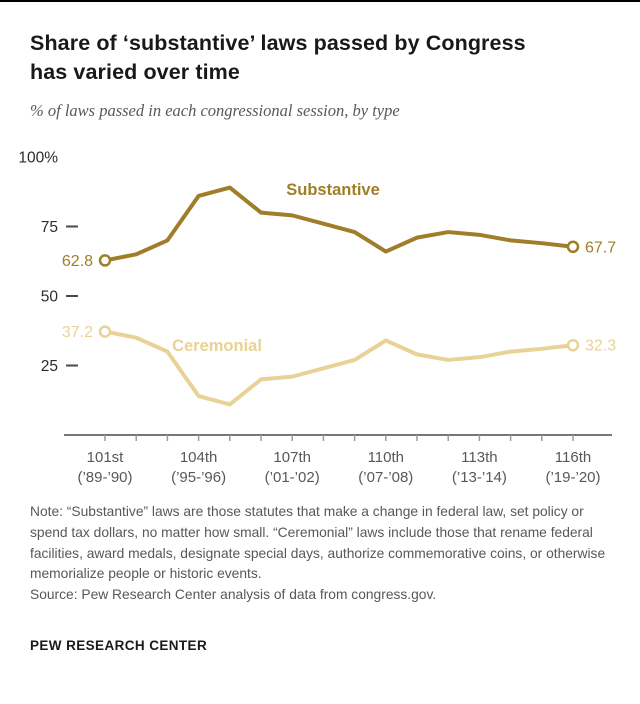 Image resolution: width=640 pixels, height=704 pixels. Describe the element at coordinates (135, 71) in the screenshot. I see `title-line-2: has varied over time` at that location.